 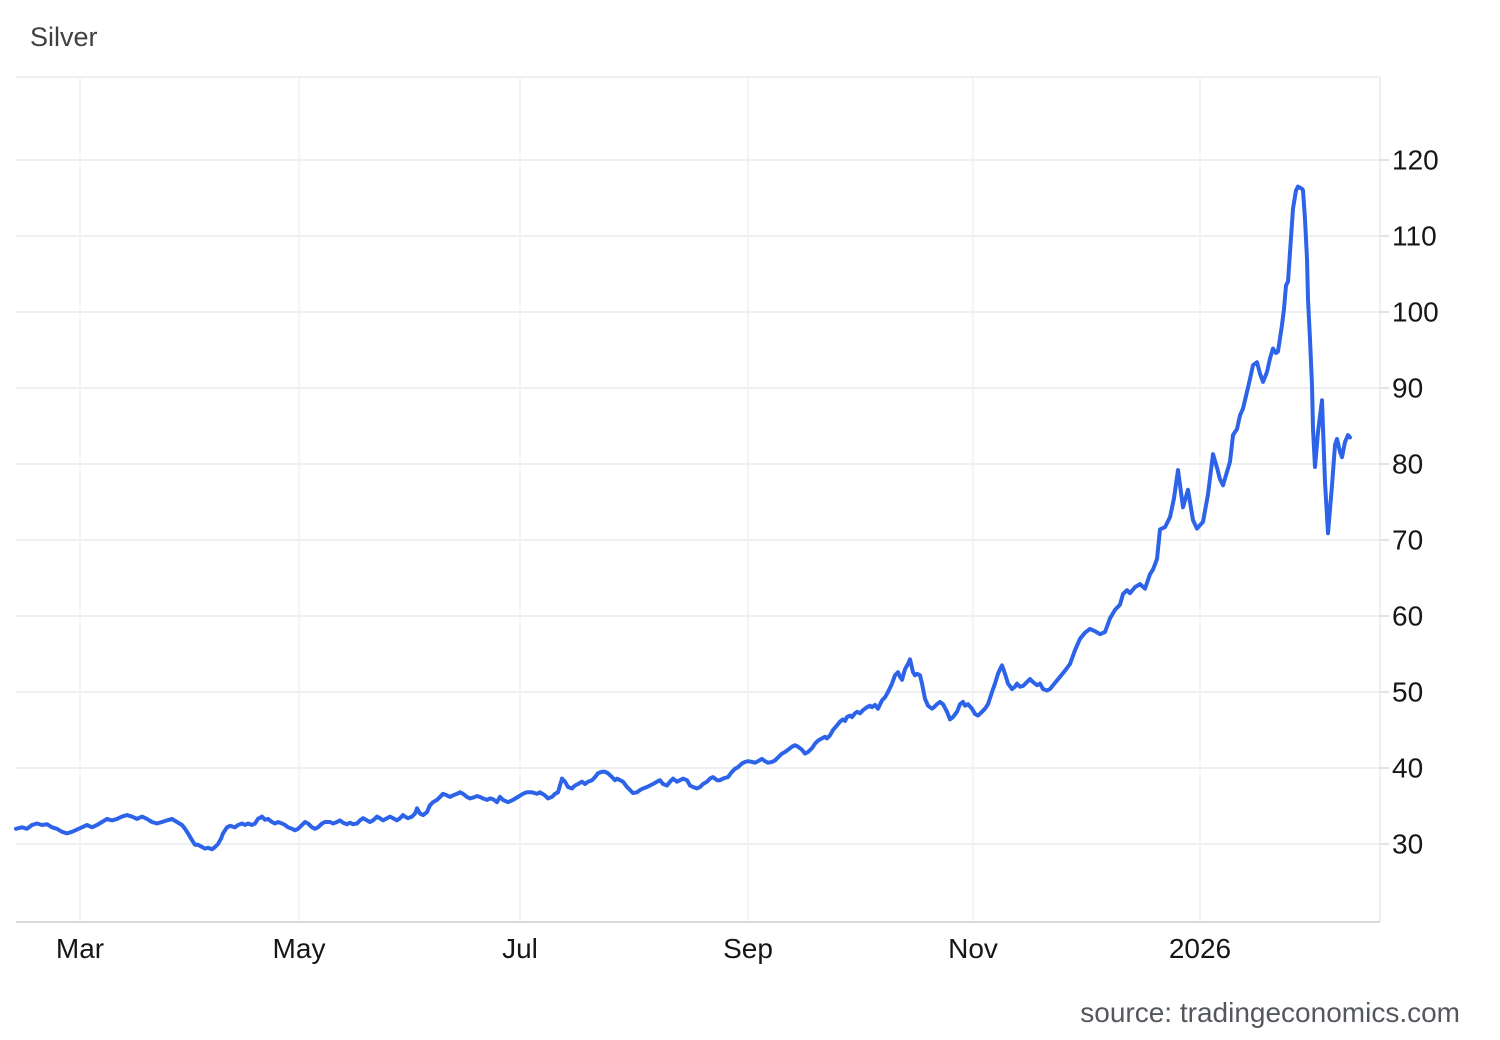 I want to click on y-axis-label-80: 80, so click(x=1407, y=464).